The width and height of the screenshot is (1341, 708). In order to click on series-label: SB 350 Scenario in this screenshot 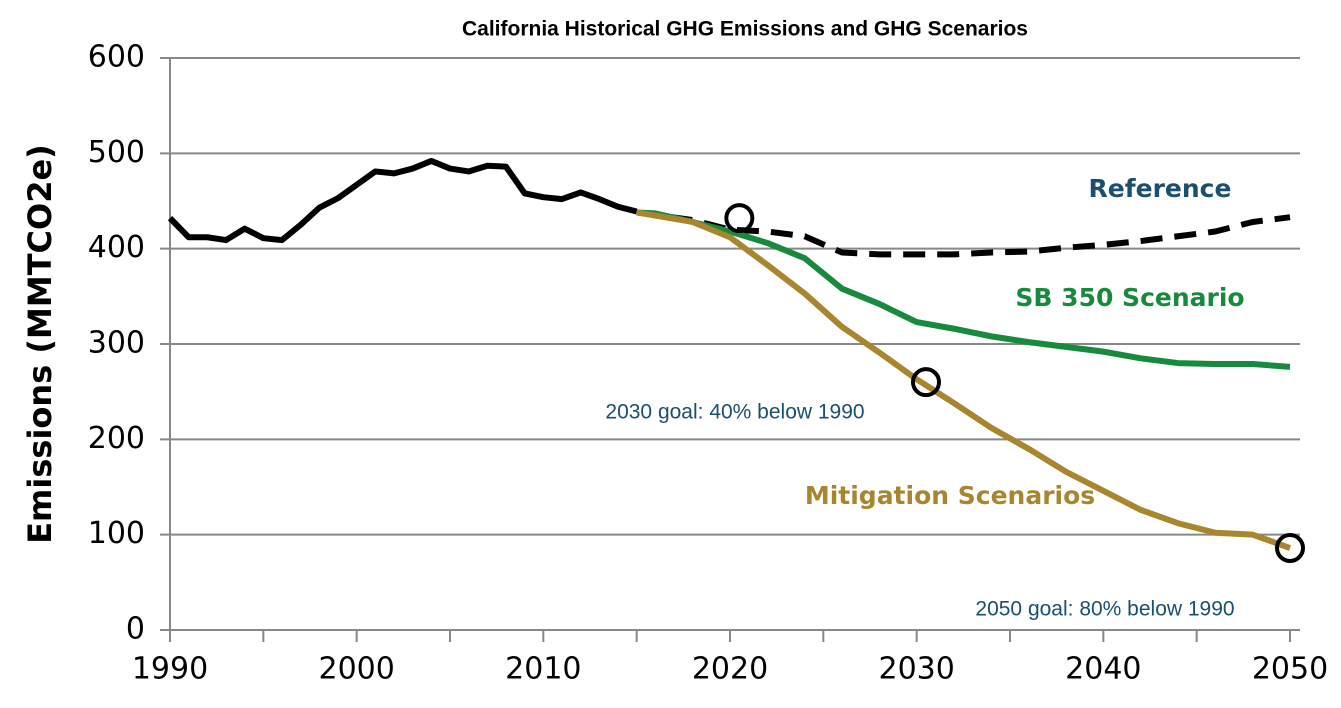, I will do `click(1129, 297)`.